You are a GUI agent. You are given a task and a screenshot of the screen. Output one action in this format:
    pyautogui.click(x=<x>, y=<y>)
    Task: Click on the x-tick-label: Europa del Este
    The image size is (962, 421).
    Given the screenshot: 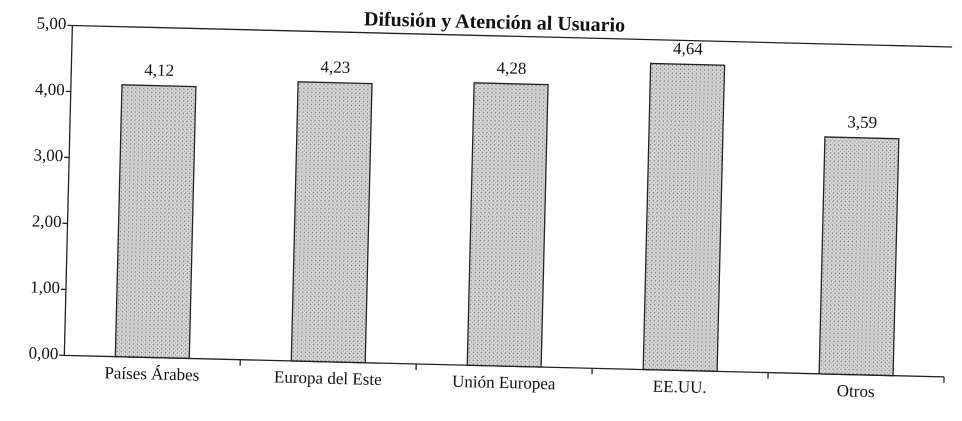 What is the action you would take?
    pyautogui.click(x=328, y=378)
    